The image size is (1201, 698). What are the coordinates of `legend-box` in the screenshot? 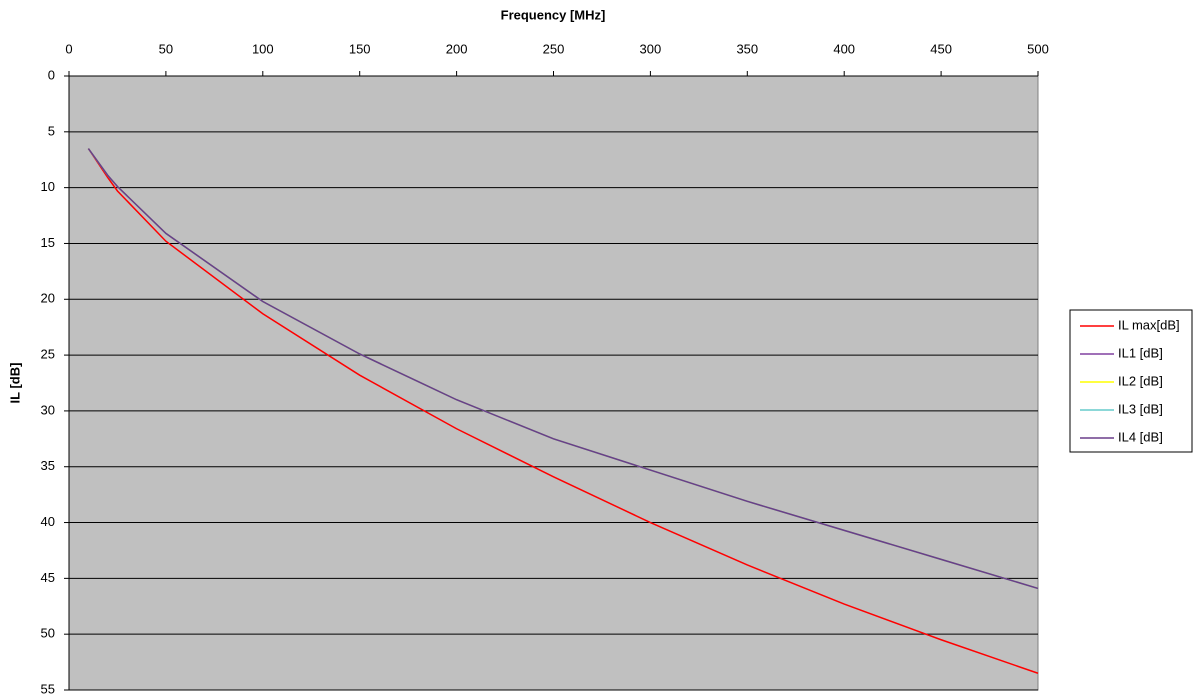 It's located at (1131, 381).